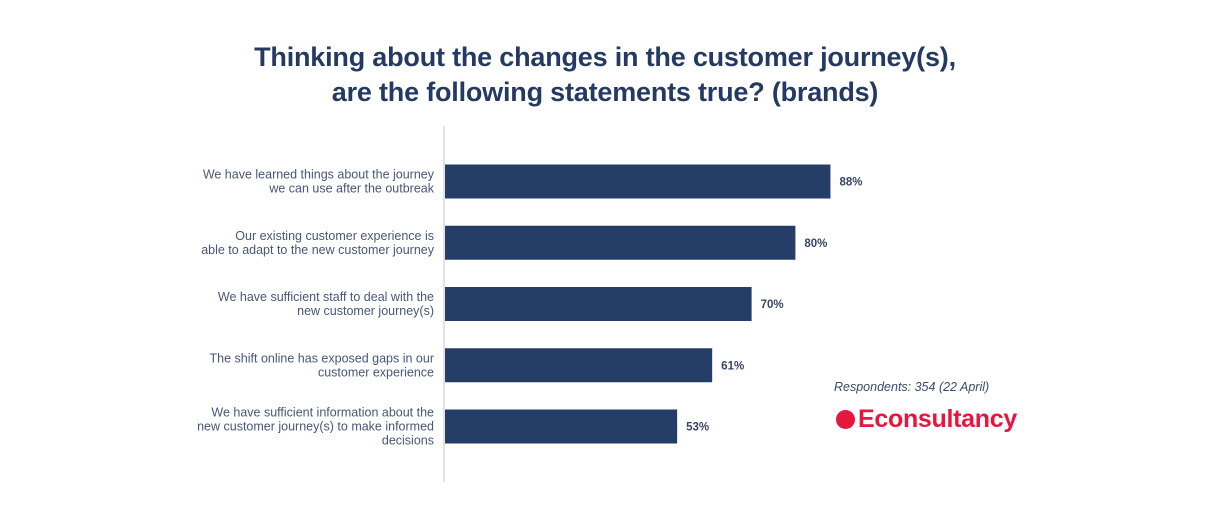 This screenshot has height=509, width=1210. Describe the element at coordinates (912, 387) in the screenshot. I see `respondents-note: Respondents: 354 (22 April)` at that location.